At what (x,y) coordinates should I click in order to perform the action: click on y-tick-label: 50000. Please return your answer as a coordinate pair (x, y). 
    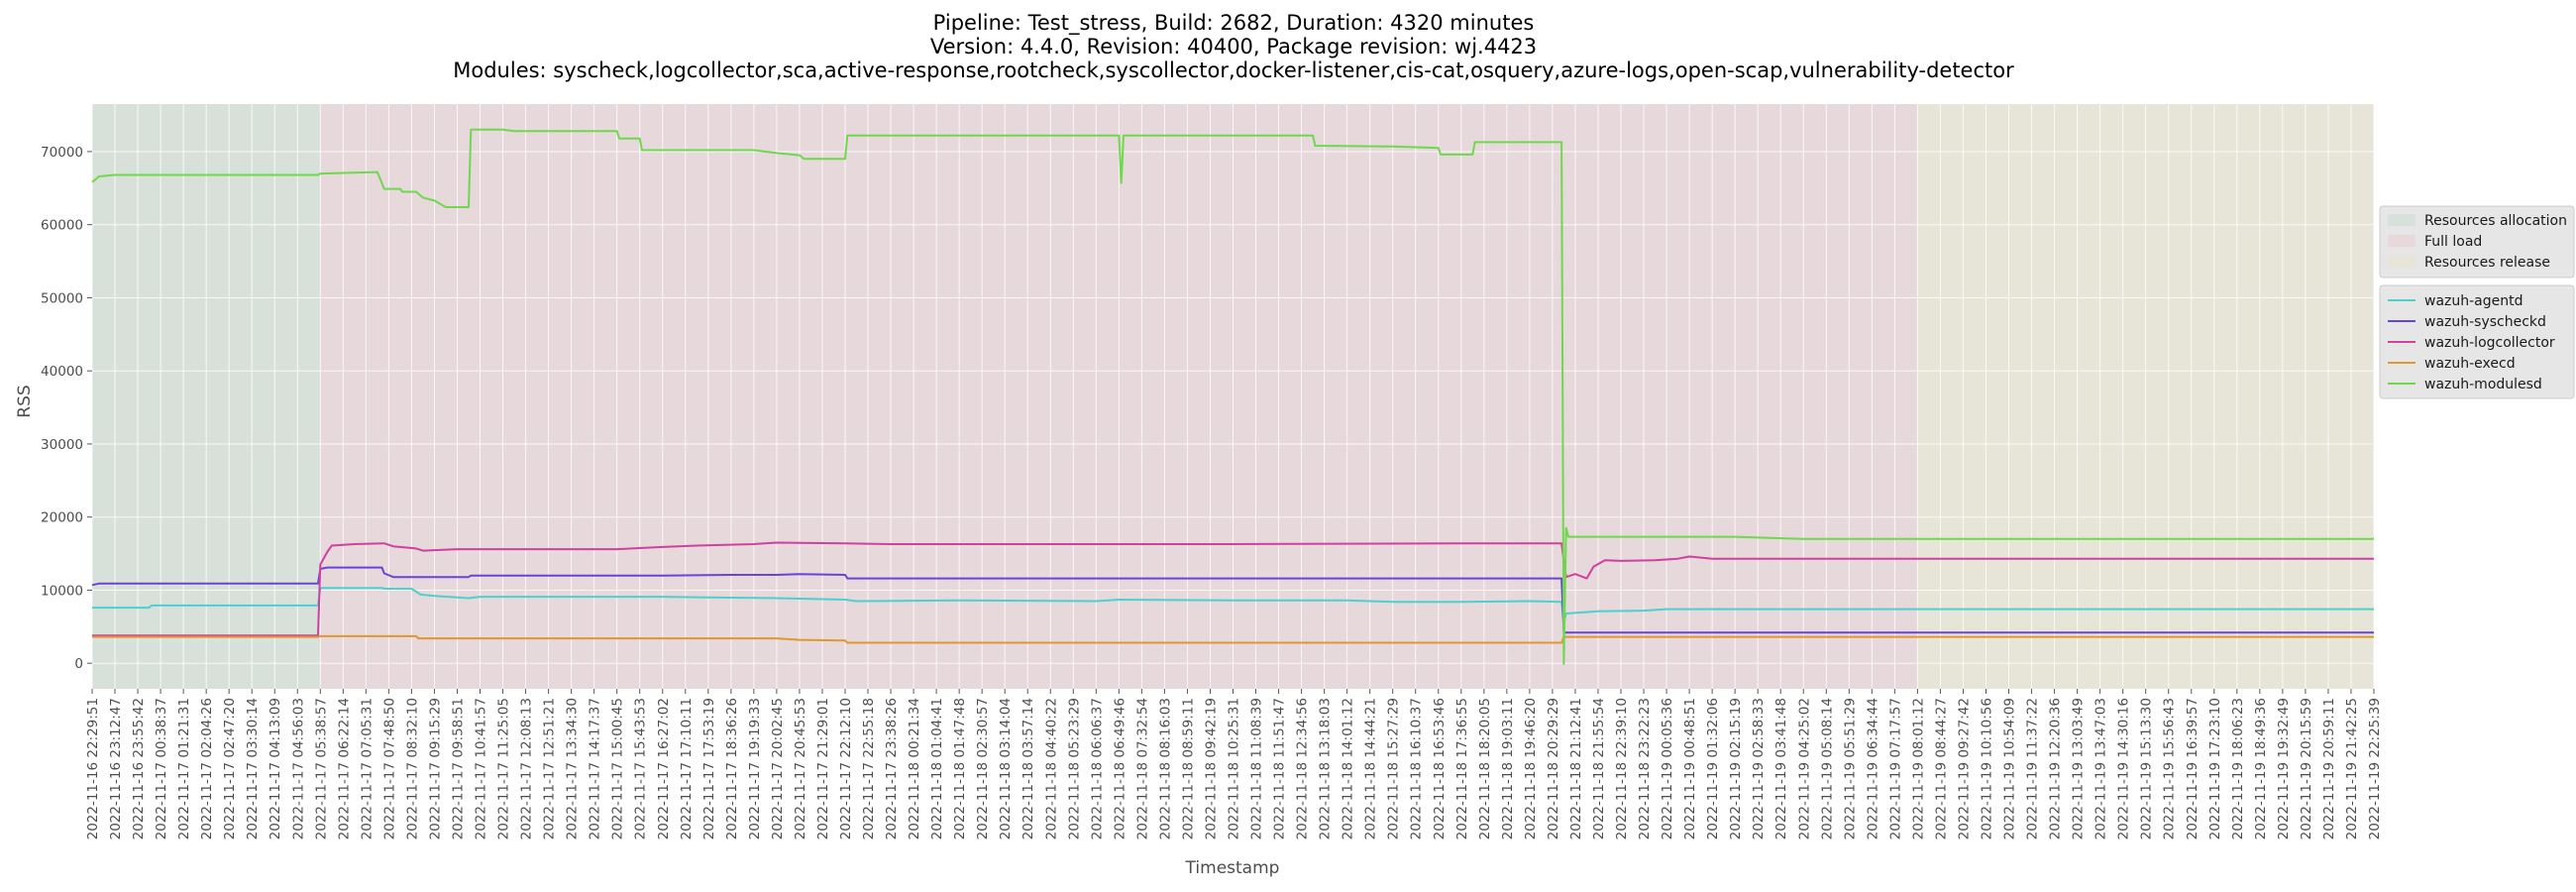
    Looking at the image, I should click on (62, 298).